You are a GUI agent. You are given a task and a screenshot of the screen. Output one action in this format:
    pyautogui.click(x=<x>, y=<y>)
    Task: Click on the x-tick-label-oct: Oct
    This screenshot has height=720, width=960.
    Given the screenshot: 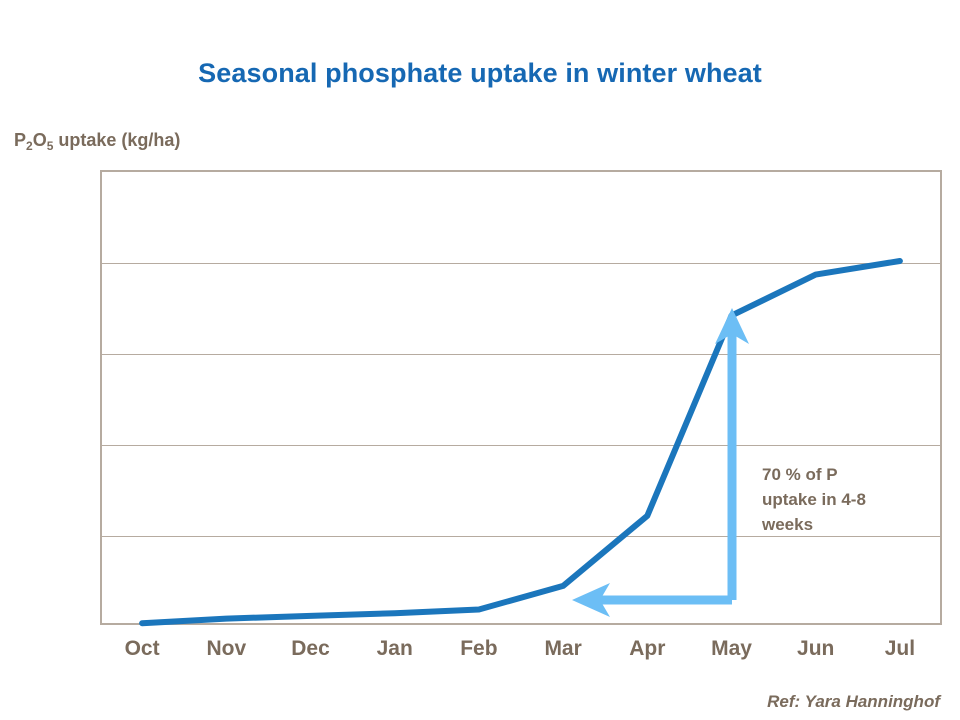 What is the action you would take?
    pyautogui.click(x=142, y=648)
    